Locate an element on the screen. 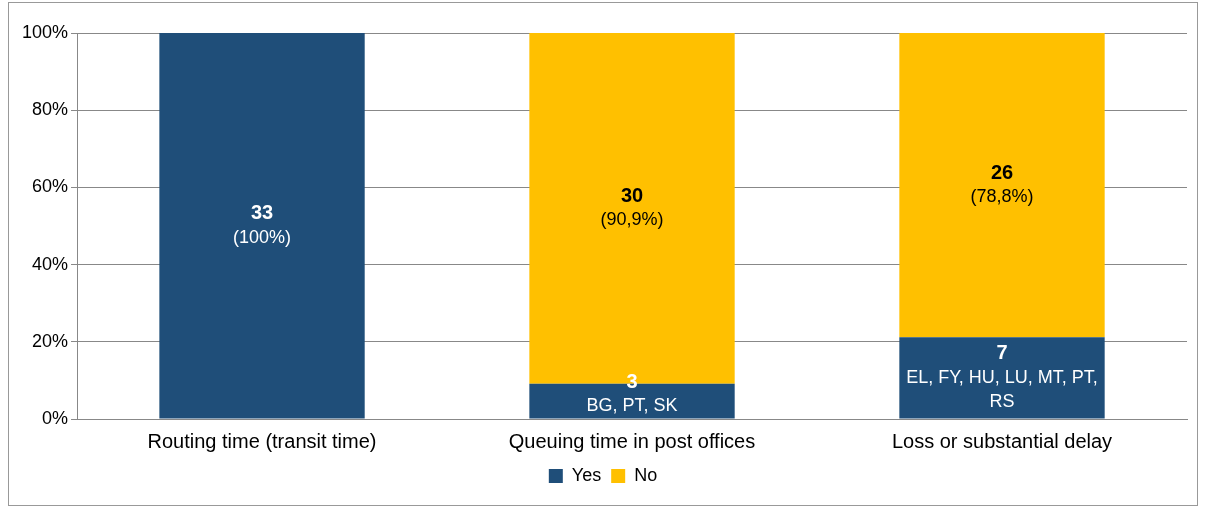 The image size is (1208, 512). x-tick-label: Routing time (transit time) is located at coordinates (262, 440).